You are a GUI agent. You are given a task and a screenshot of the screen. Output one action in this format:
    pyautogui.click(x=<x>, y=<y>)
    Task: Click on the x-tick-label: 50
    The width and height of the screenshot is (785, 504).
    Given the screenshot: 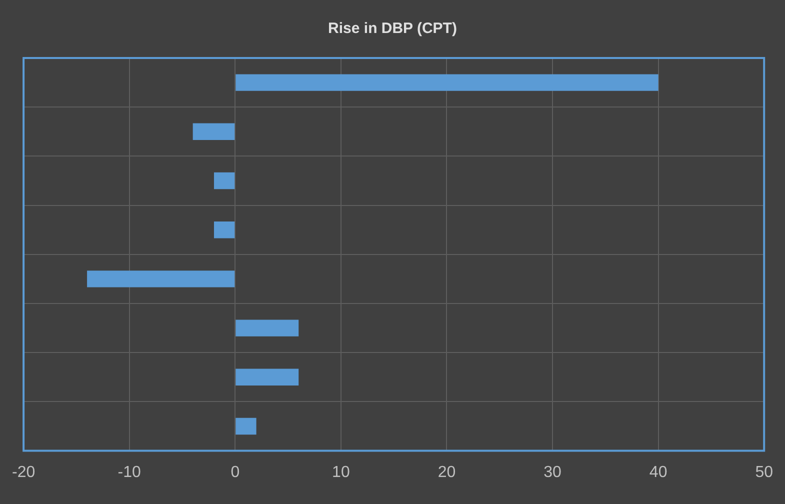 What is the action you would take?
    pyautogui.click(x=764, y=472)
    